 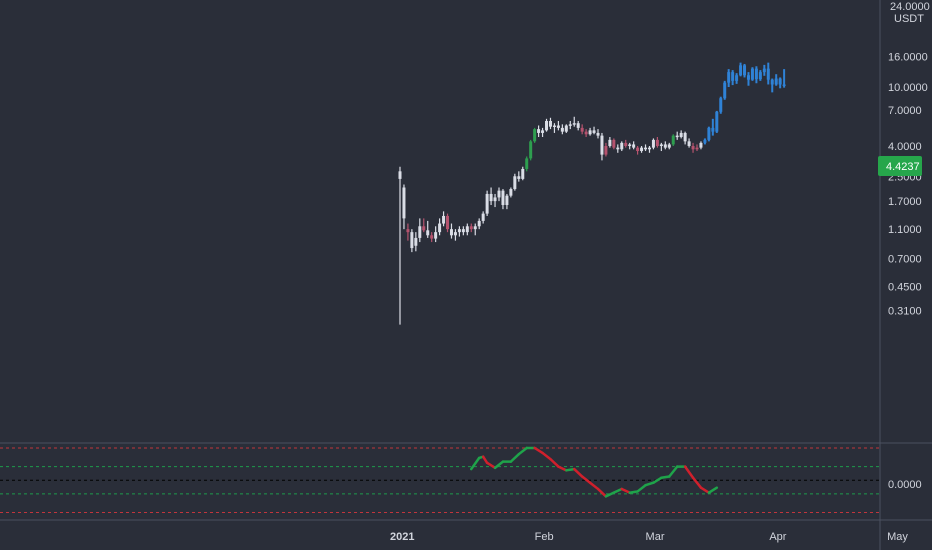 What do you see at coordinates (905, 230) in the screenshot?
I see `price-tick-label: 1.1000` at bounding box center [905, 230].